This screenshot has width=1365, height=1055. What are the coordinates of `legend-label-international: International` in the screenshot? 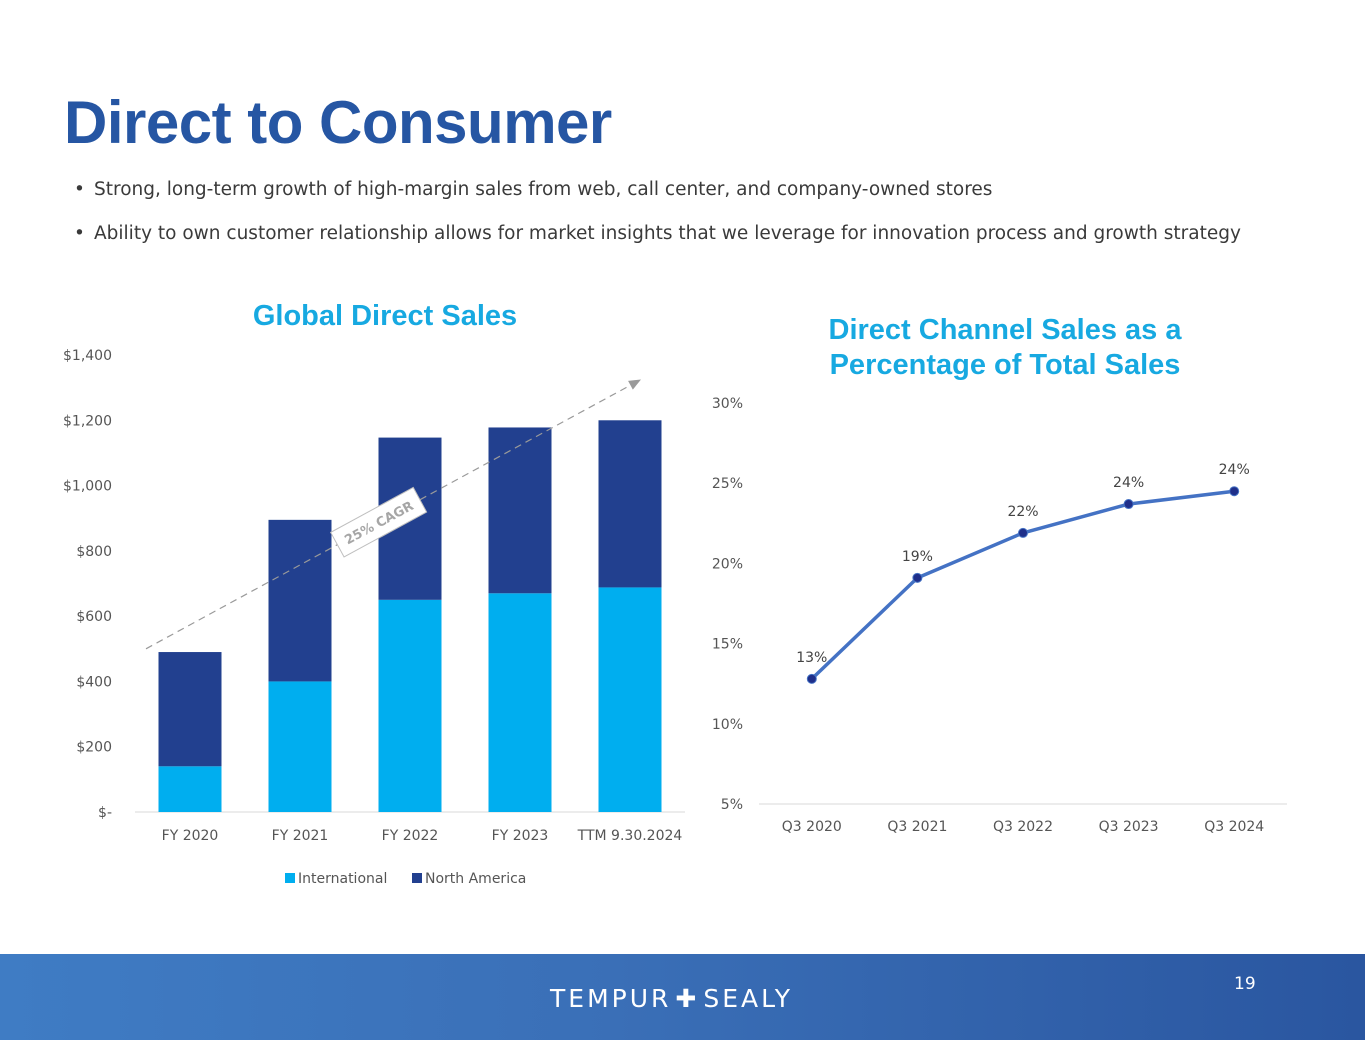 It's located at (342, 879).